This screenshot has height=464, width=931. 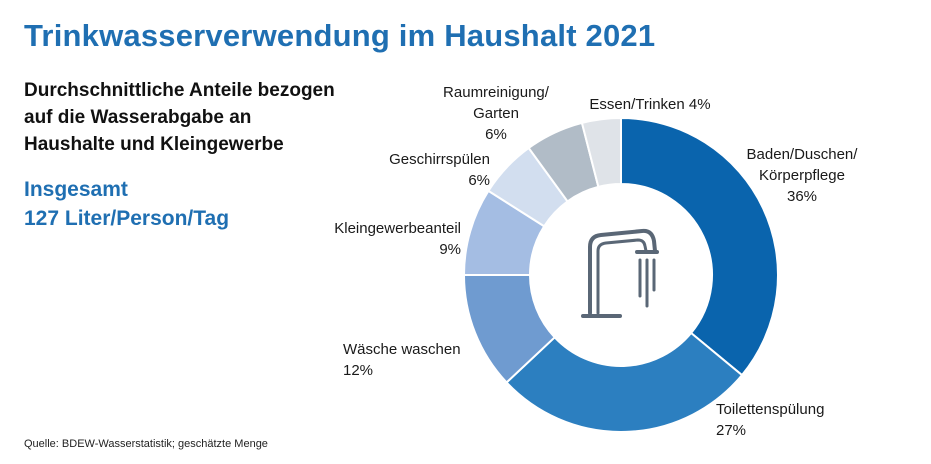 I want to click on slice-label: Geschirrspülen 6%, so click(x=439, y=170).